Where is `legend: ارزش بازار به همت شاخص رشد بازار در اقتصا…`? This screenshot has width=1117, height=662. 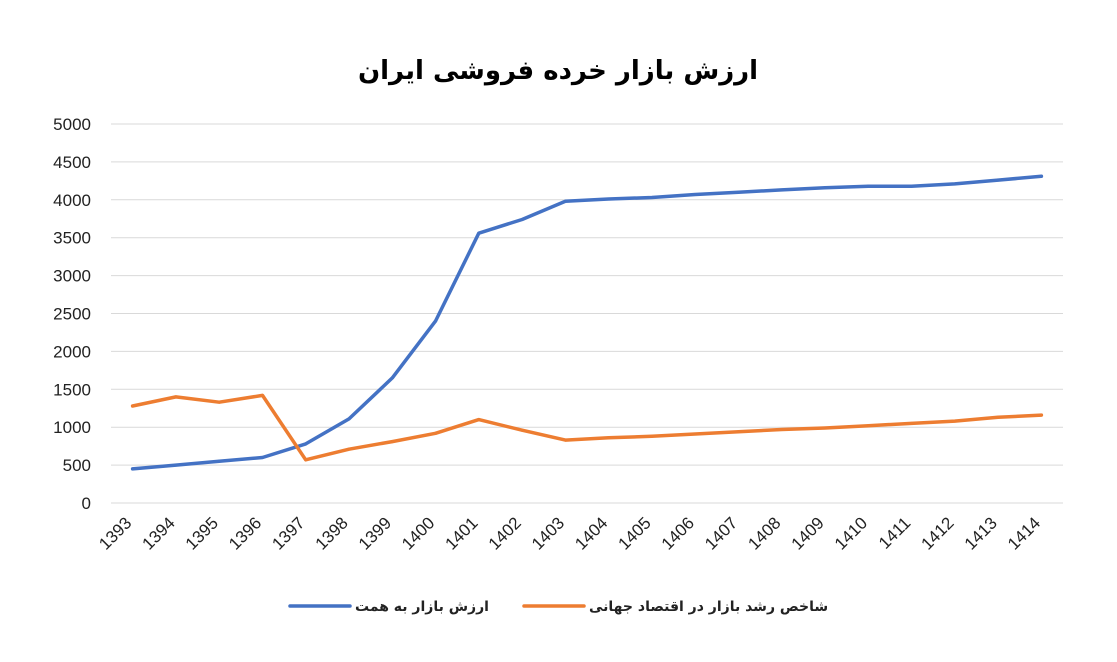 legend: ارزش بازار به همت شاخص رشد بازار در اقتصا… is located at coordinates (558, 607).